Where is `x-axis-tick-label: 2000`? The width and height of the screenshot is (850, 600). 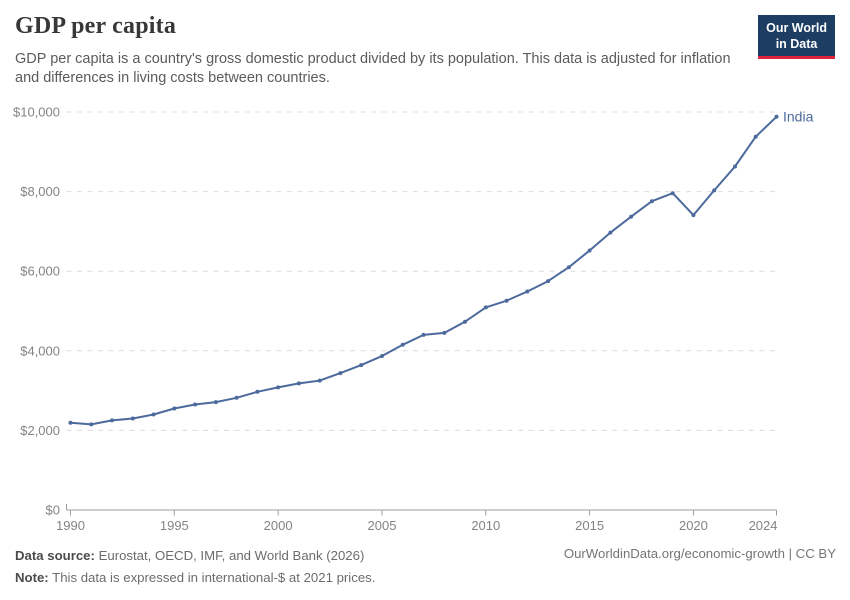 x-axis-tick-label: 2000 is located at coordinates (278, 525).